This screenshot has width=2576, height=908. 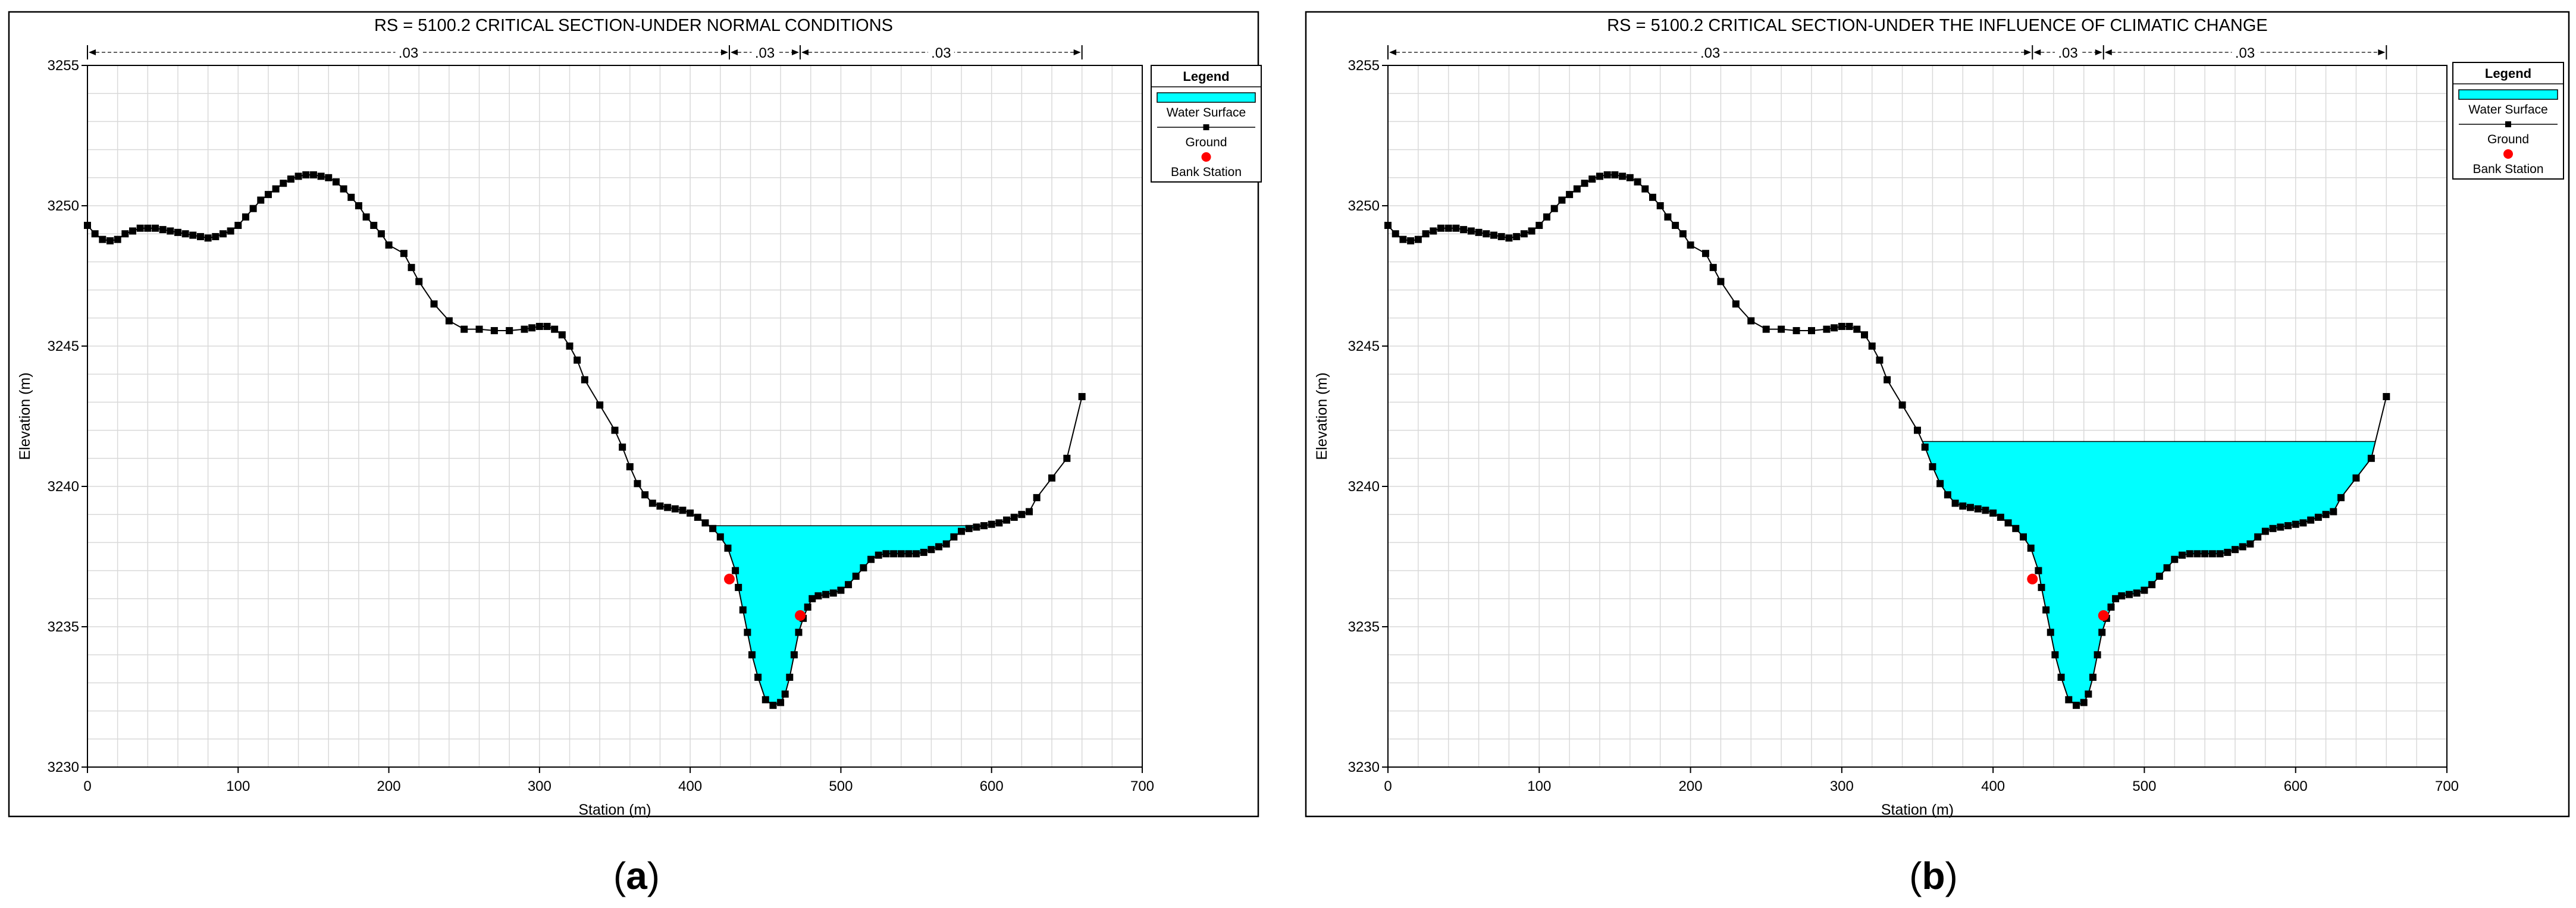 I want to click on panel-label-letter: b, so click(x=1933, y=875).